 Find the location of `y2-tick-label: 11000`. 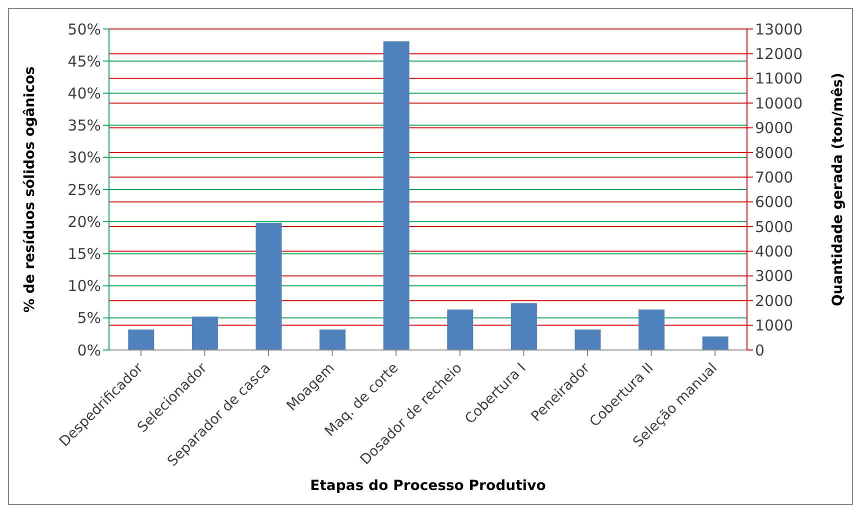

y2-tick-label: 11000 is located at coordinates (779, 79).